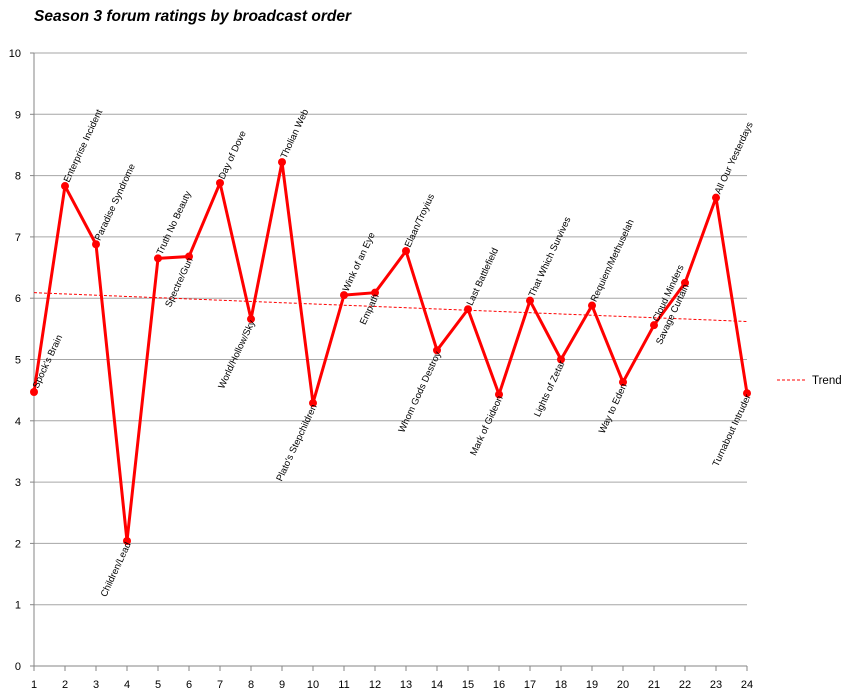 The image size is (852, 700). What do you see at coordinates (18, 483) in the screenshot?
I see `y-tick-label: 3` at bounding box center [18, 483].